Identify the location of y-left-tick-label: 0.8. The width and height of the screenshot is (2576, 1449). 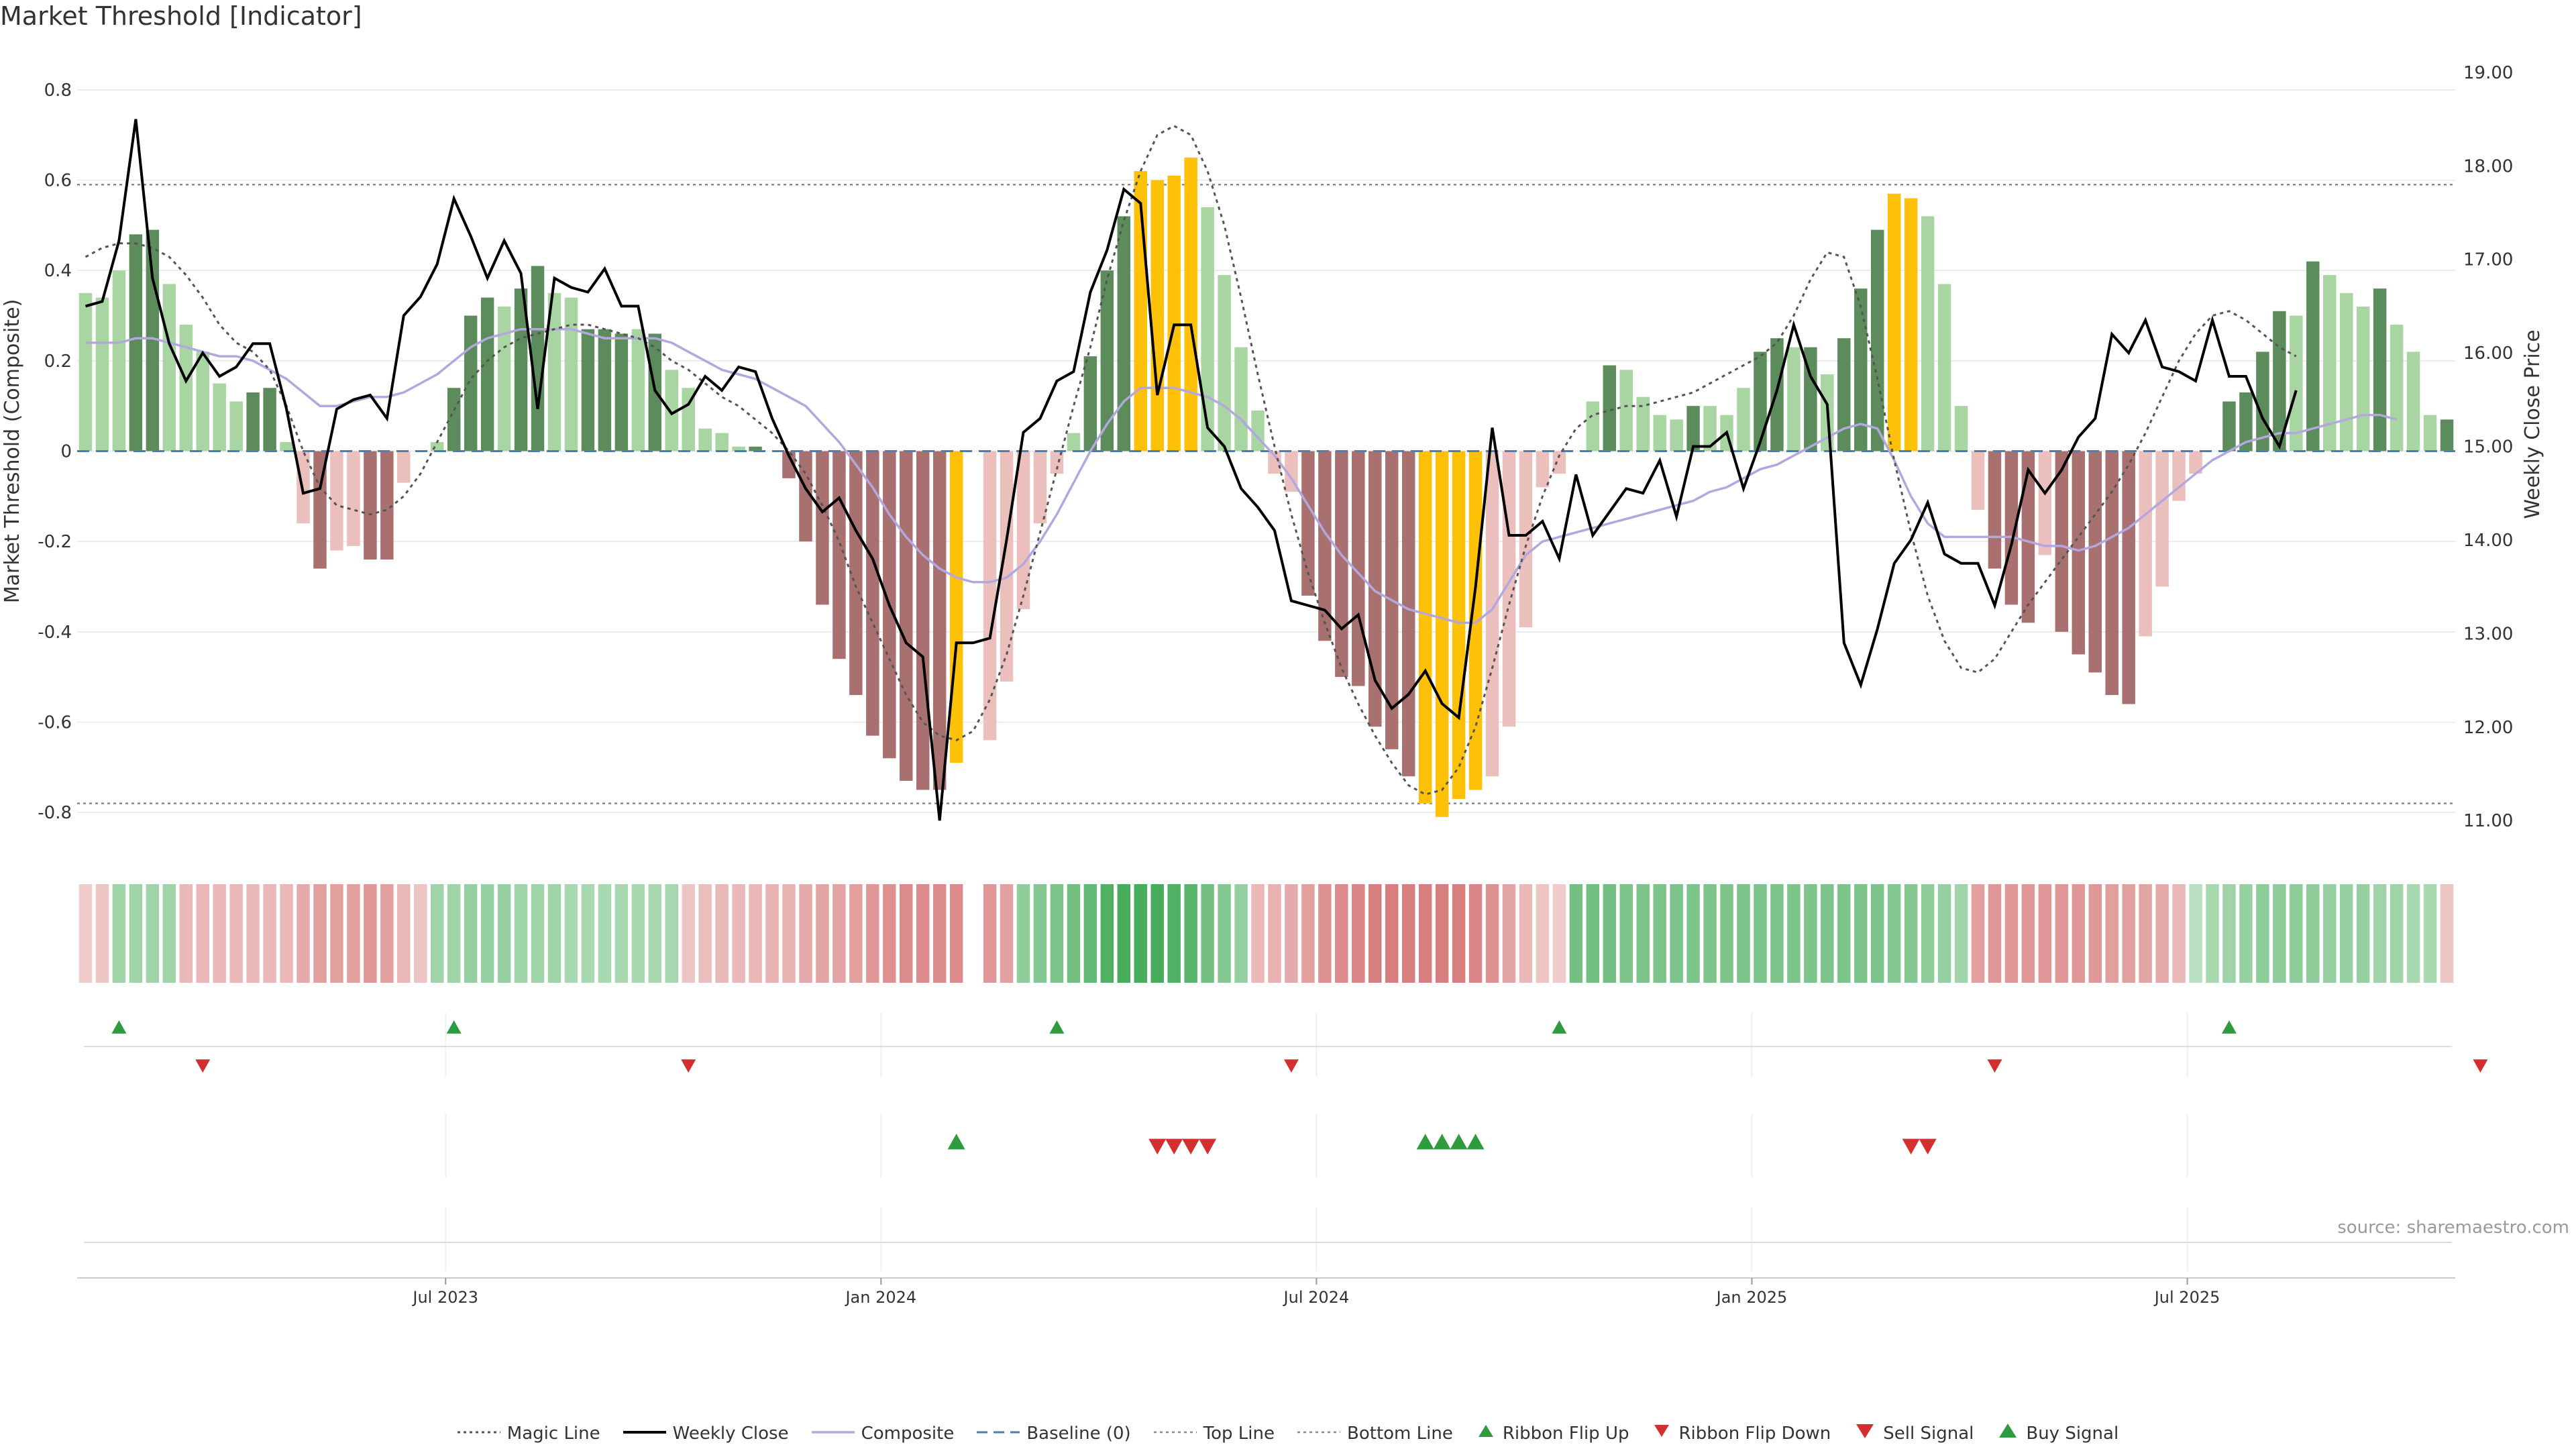
(58, 90).